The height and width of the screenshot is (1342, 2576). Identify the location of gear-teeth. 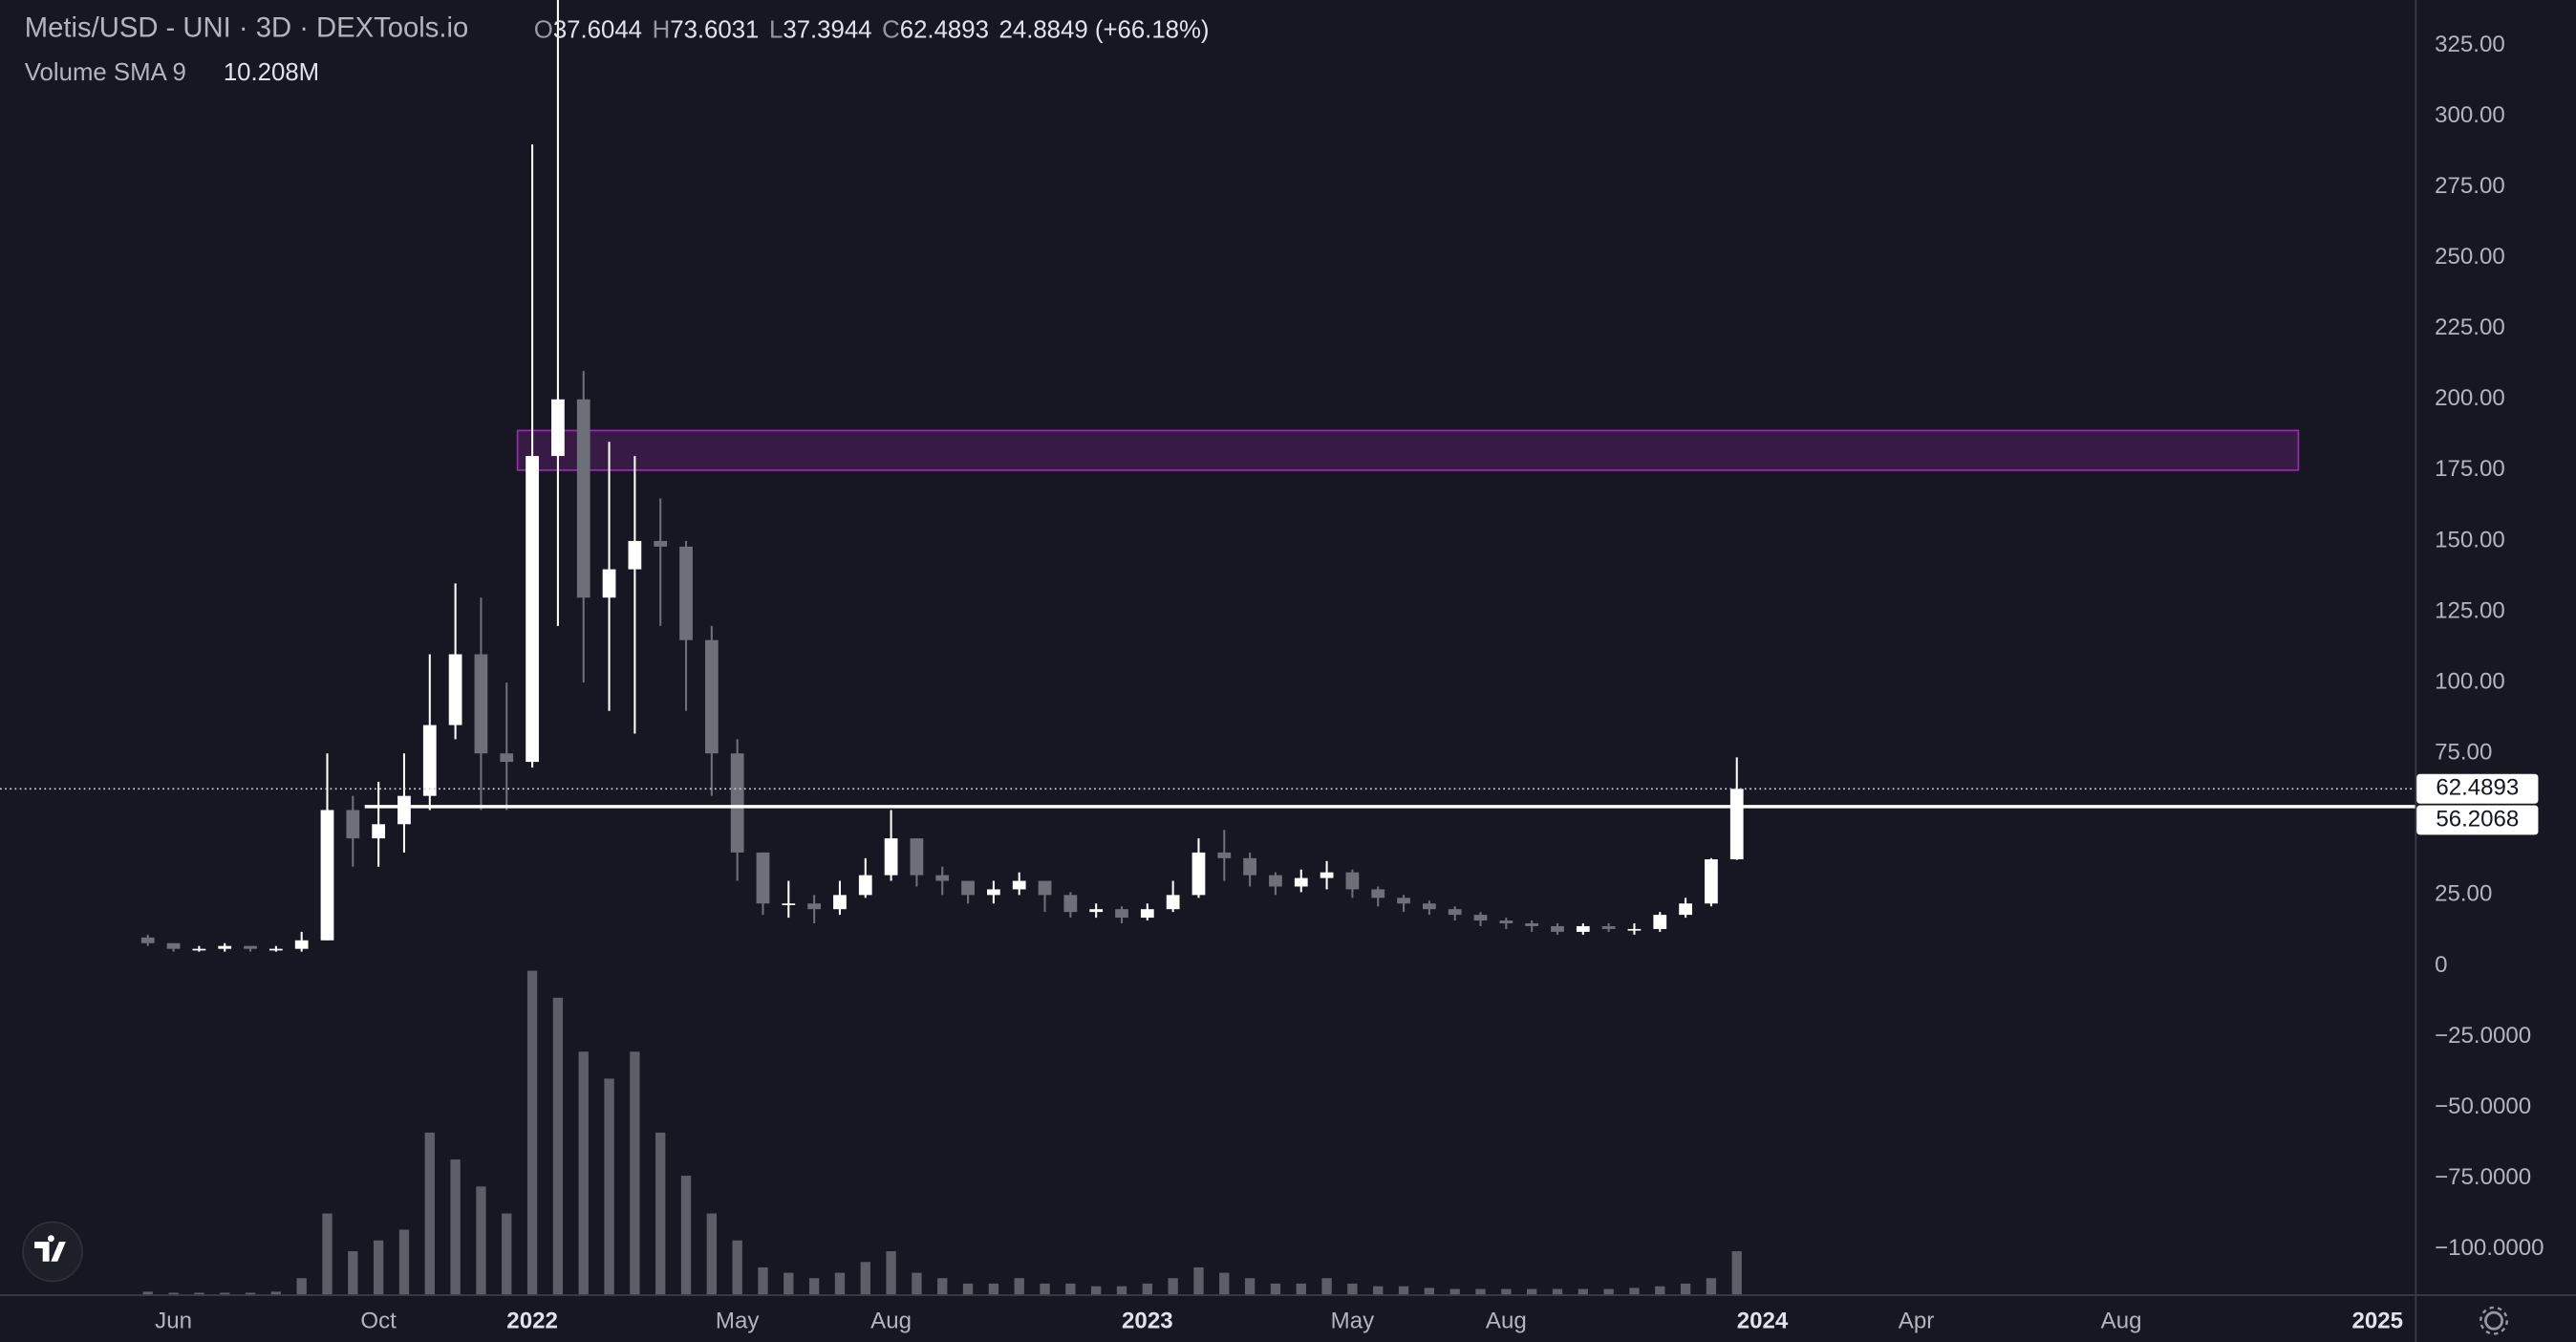
(2493, 1320).